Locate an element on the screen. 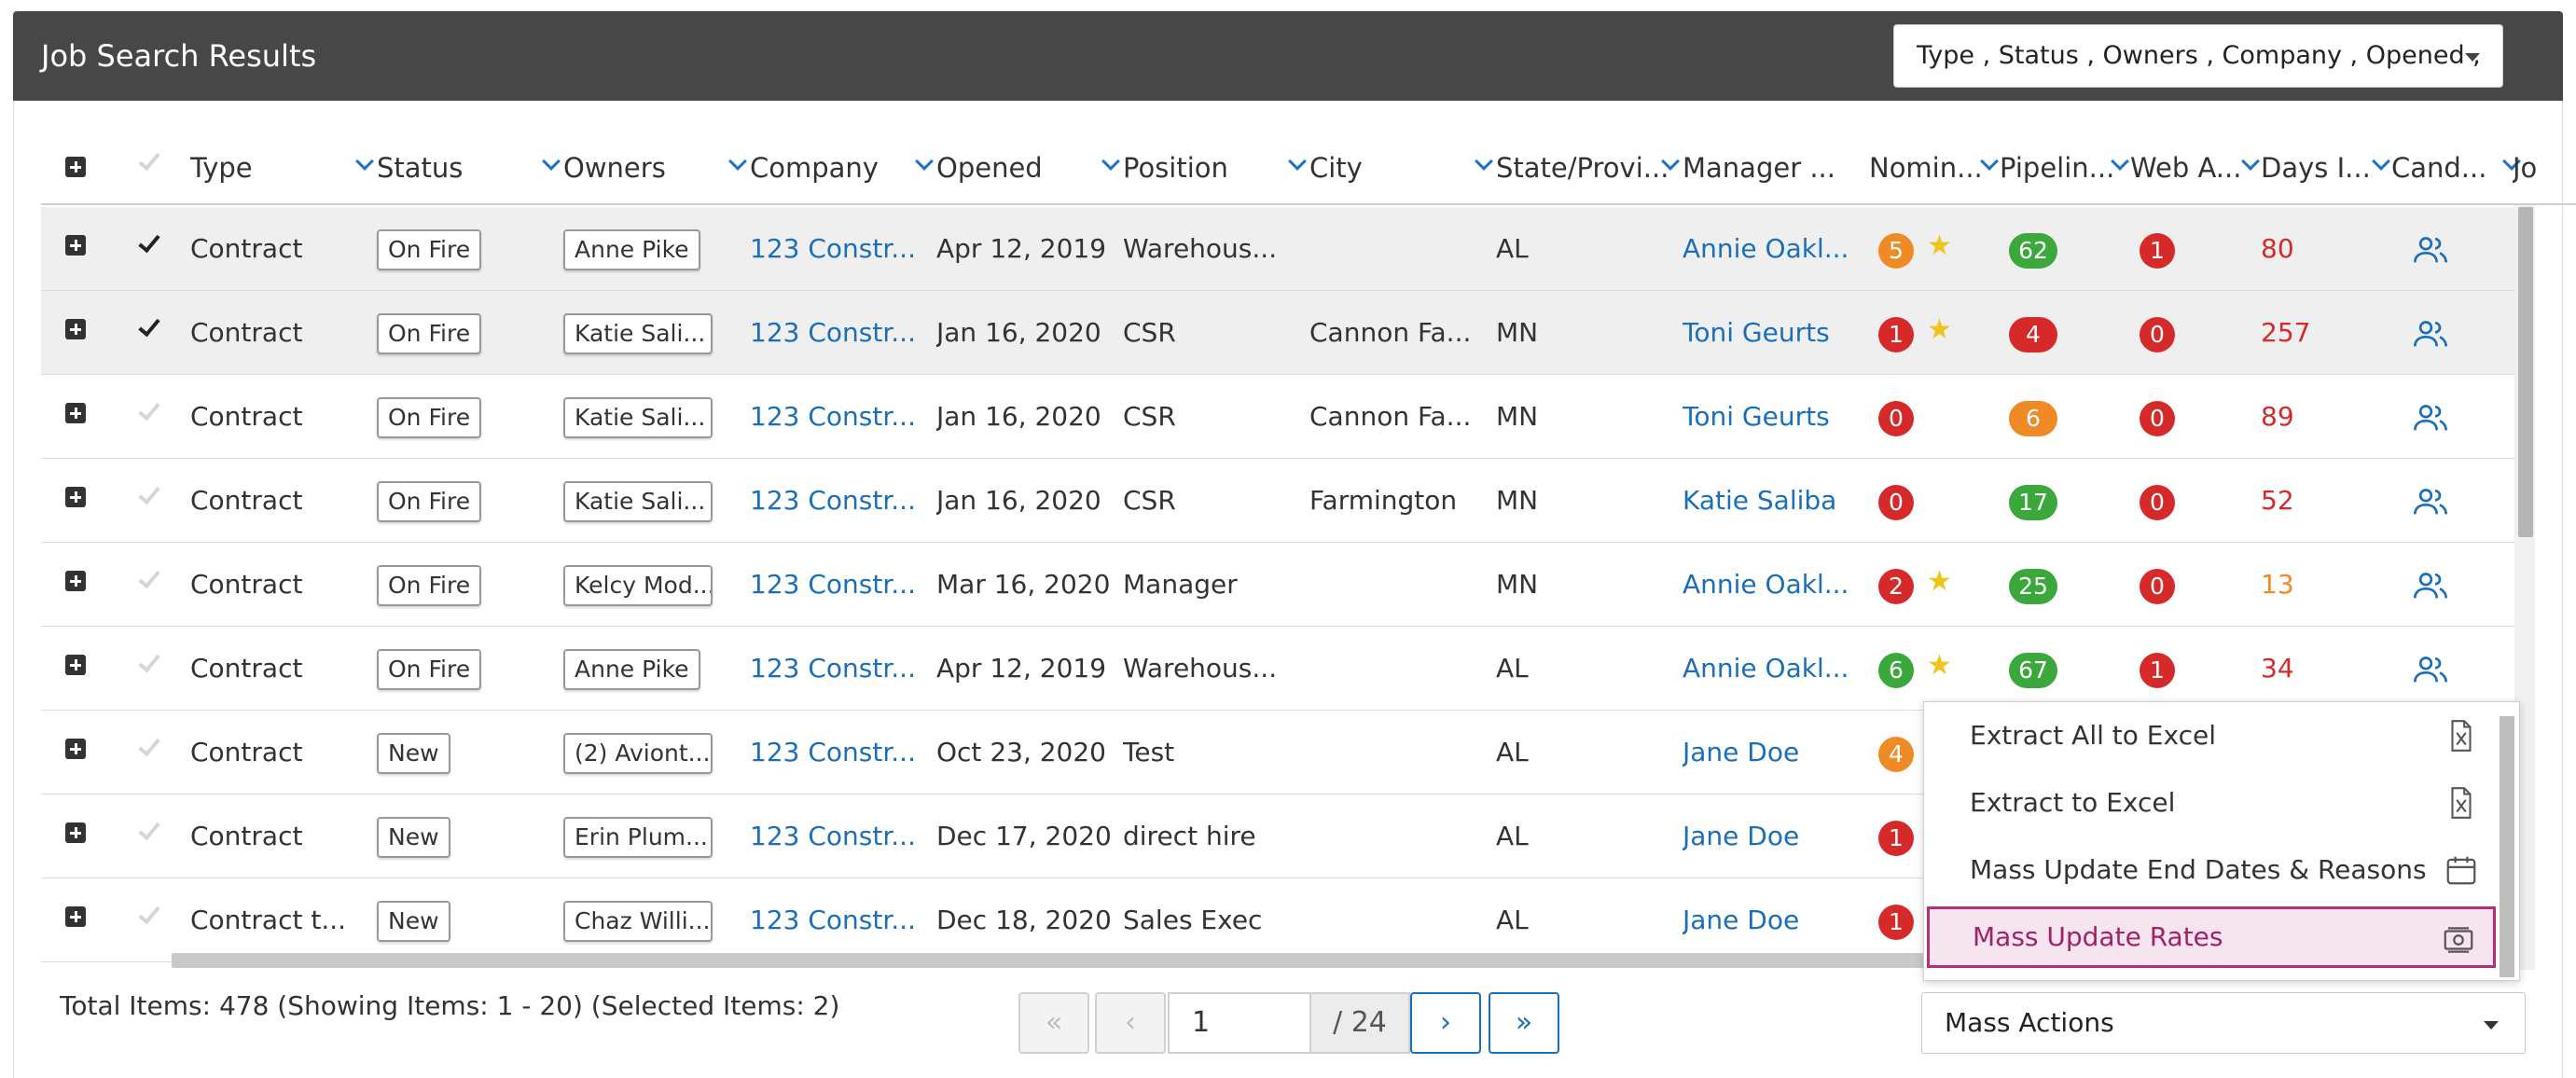 The height and width of the screenshot is (1078, 2576). select-all-check-icon is located at coordinates (149, 159).